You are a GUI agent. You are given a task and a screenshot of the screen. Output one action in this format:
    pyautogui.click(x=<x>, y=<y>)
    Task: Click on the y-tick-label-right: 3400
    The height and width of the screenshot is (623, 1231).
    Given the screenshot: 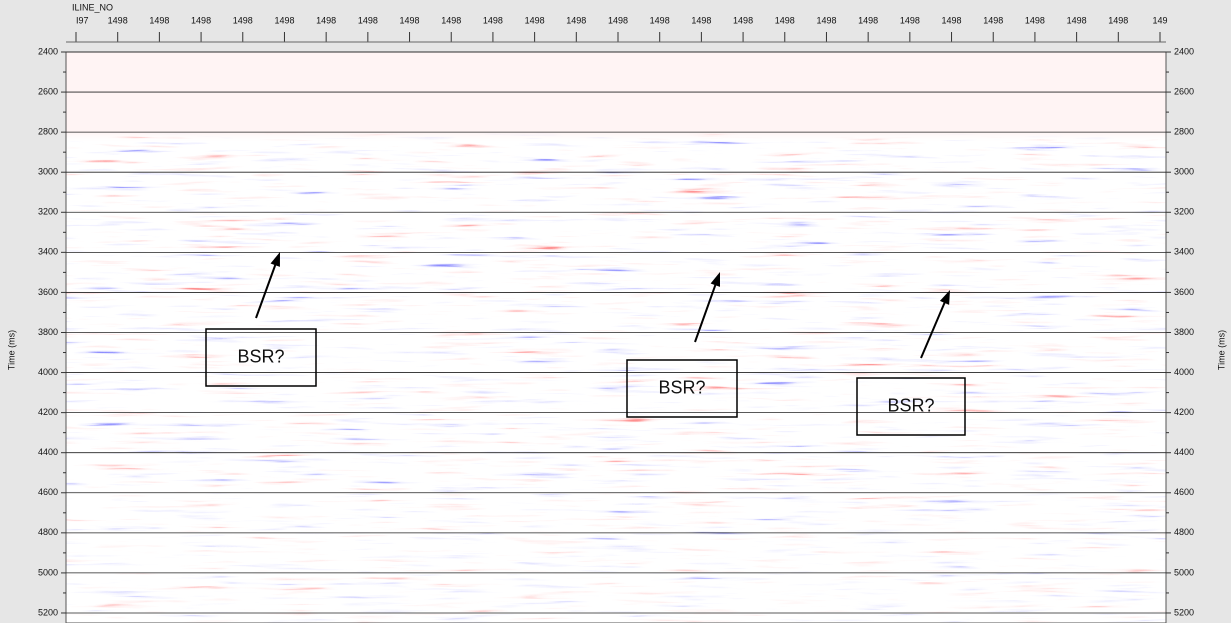 What is the action you would take?
    pyautogui.click(x=1184, y=252)
    